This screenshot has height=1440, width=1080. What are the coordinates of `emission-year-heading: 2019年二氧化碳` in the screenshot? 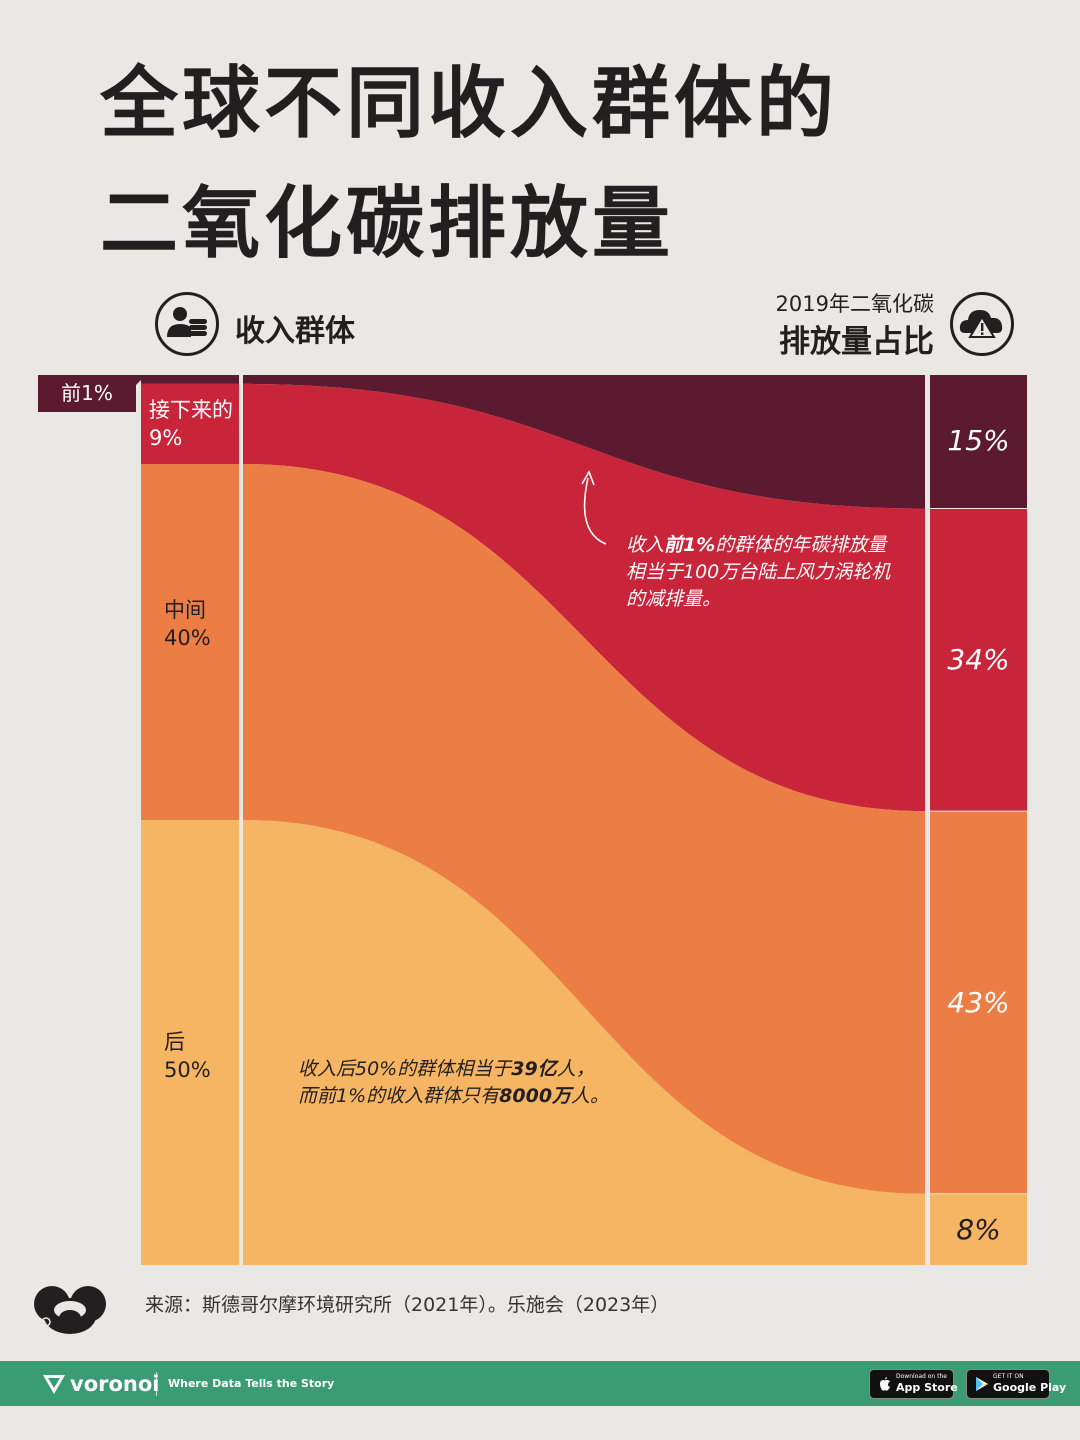 It's located at (854, 304).